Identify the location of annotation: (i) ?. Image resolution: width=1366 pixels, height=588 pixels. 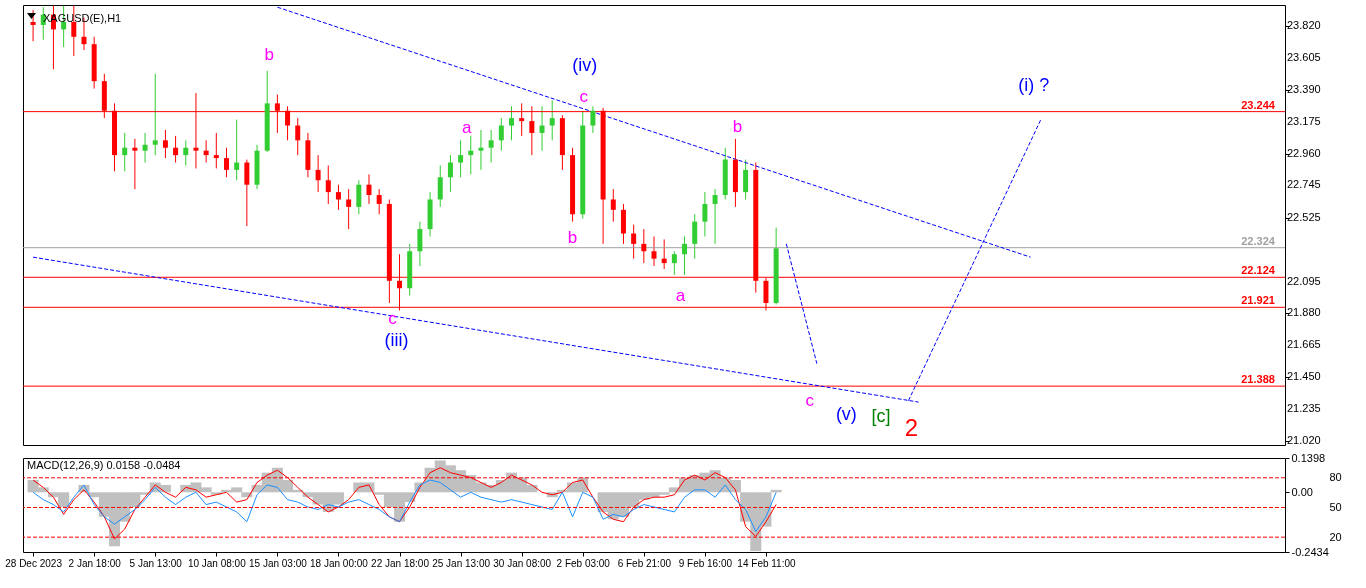
(1034, 84).